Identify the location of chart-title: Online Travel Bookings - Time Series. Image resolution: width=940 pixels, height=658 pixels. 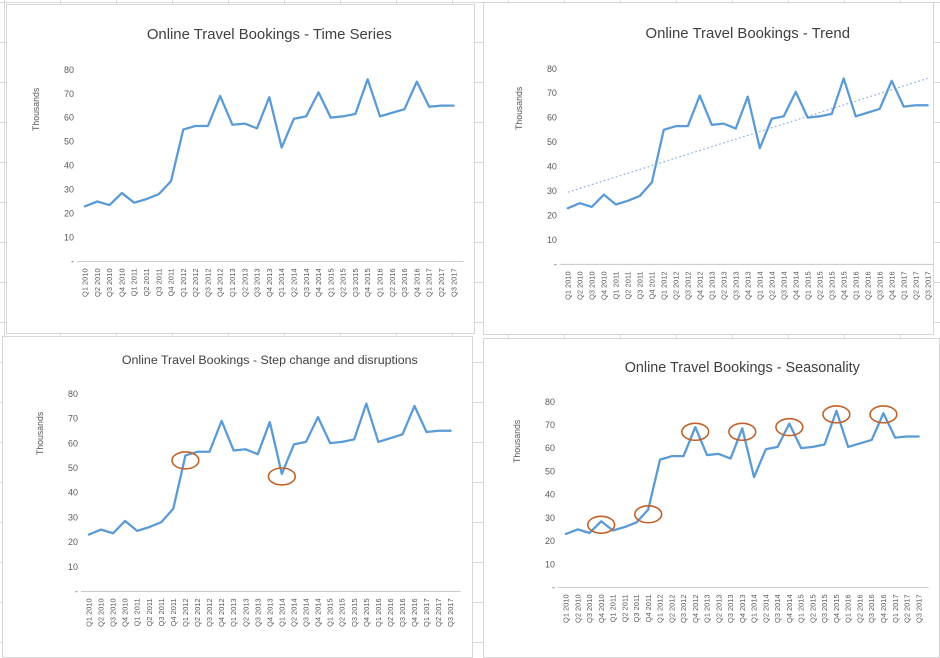
(269, 35).